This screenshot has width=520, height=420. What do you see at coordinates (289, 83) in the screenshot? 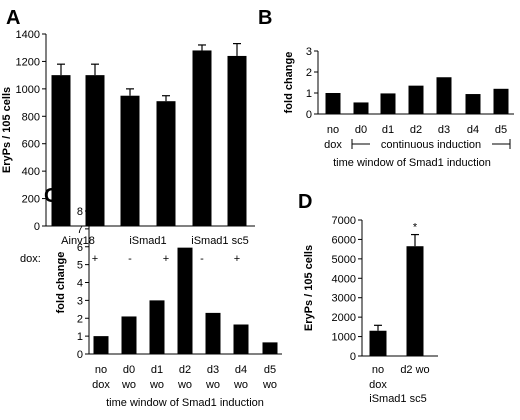
I see `panel-b-y-axis-label: fold change` at bounding box center [289, 83].